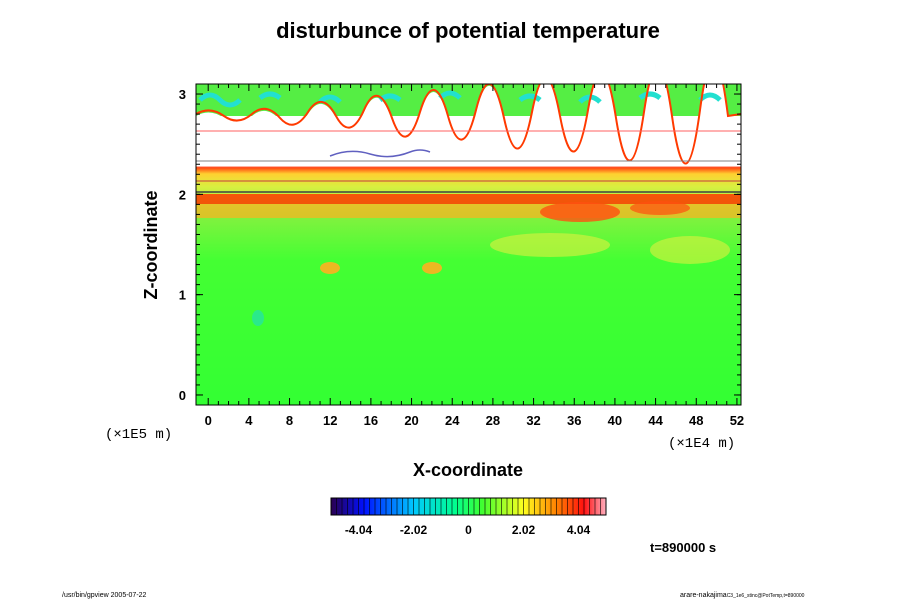 The image size is (900, 600). I want to click on red-band, so click(468, 199).